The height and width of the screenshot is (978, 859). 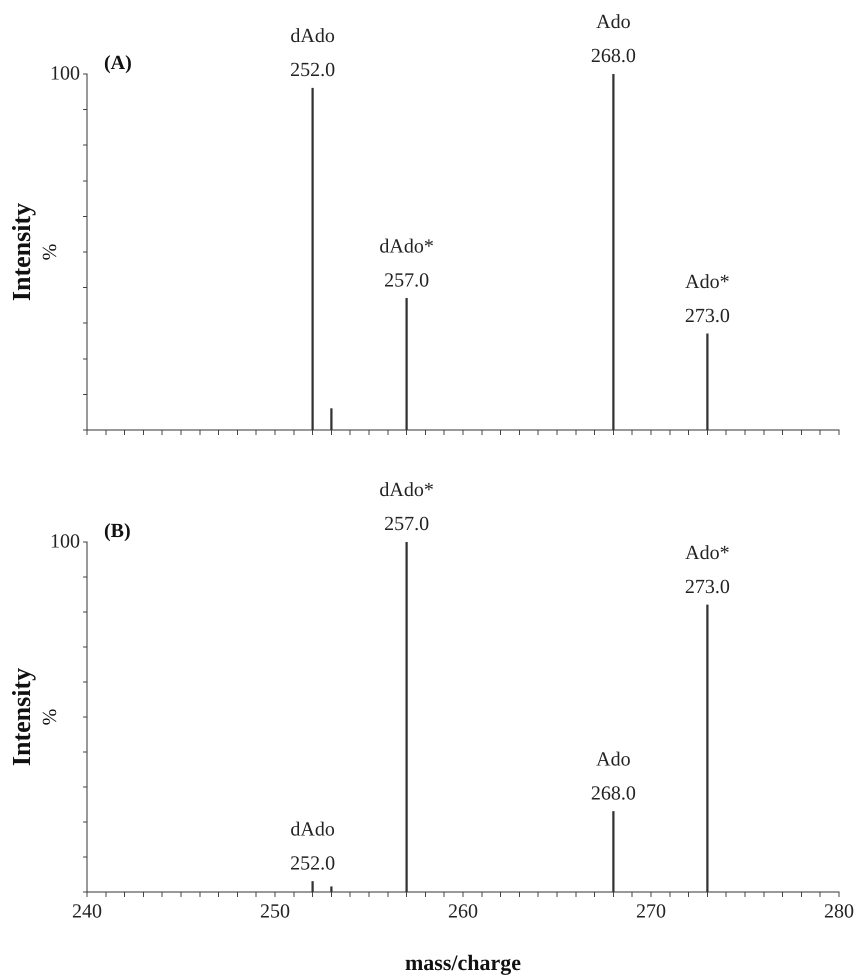 What do you see at coordinates (118, 63) in the screenshot?
I see `chart-title: (A)` at bounding box center [118, 63].